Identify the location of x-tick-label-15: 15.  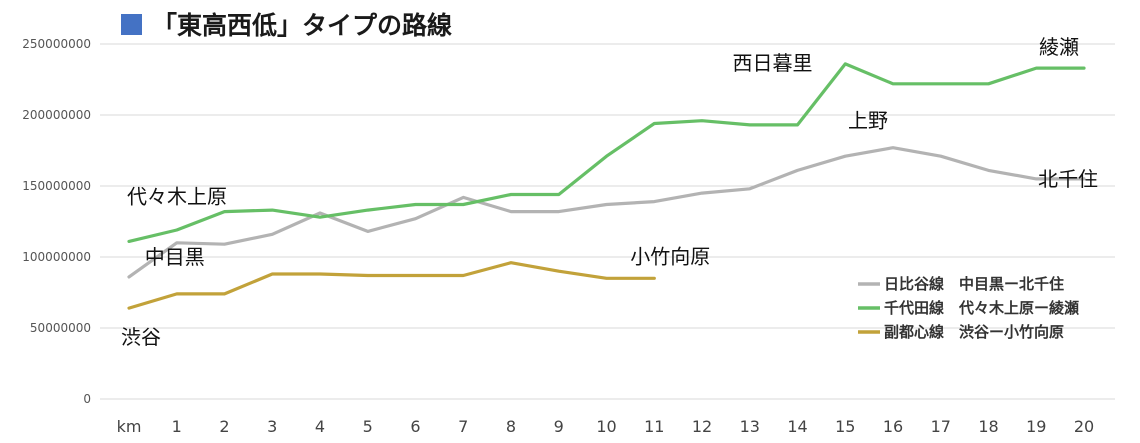
(845, 426).